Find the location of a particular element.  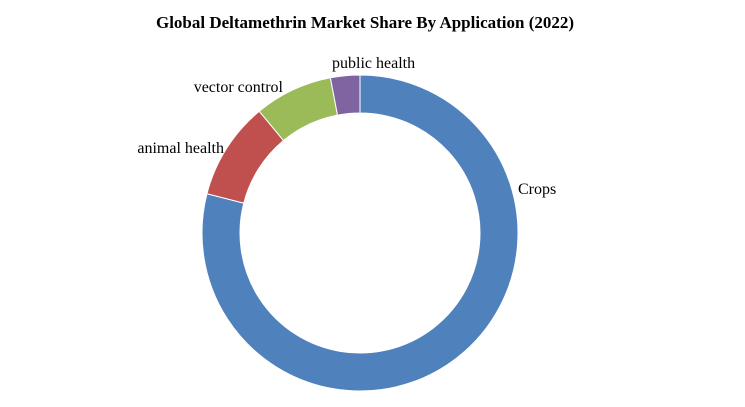

label-animal-health: animal health is located at coordinates (180, 148).